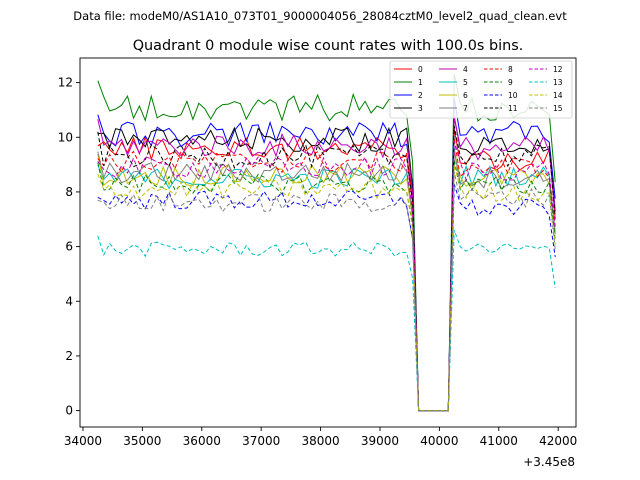 The width and height of the screenshot is (640, 480). I want to click on y-tick-label: 10, so click(65, 137).